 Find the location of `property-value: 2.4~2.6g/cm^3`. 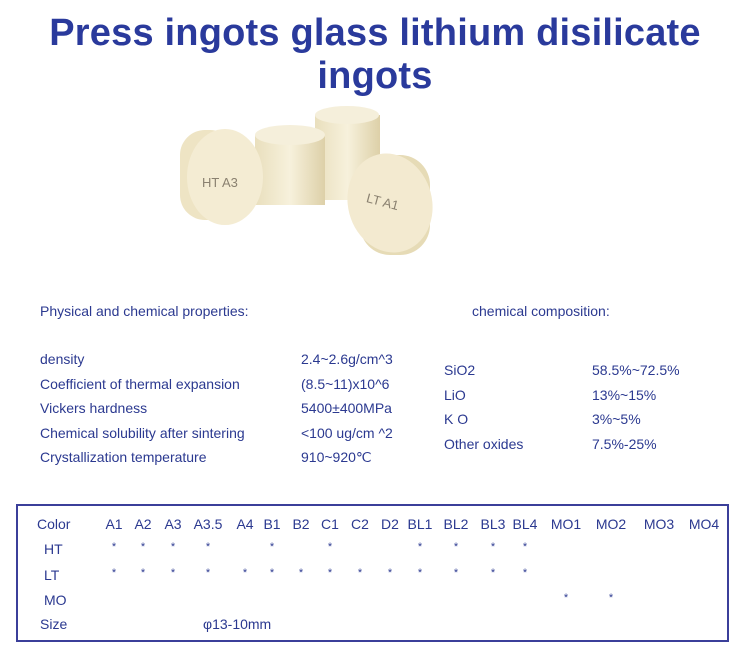

property-value: 2.4~2.6g/cm^3 is located at coordinates (347, 359).